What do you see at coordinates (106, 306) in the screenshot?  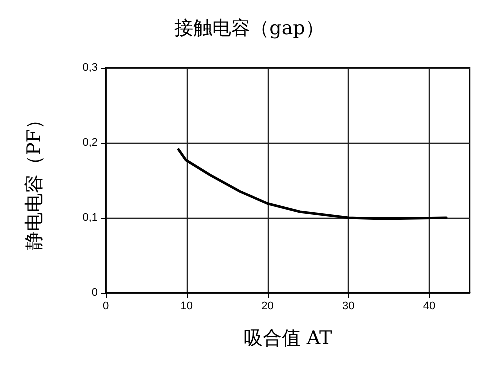 I see `x-tick-label: 0` at bounding box center [106, 306].